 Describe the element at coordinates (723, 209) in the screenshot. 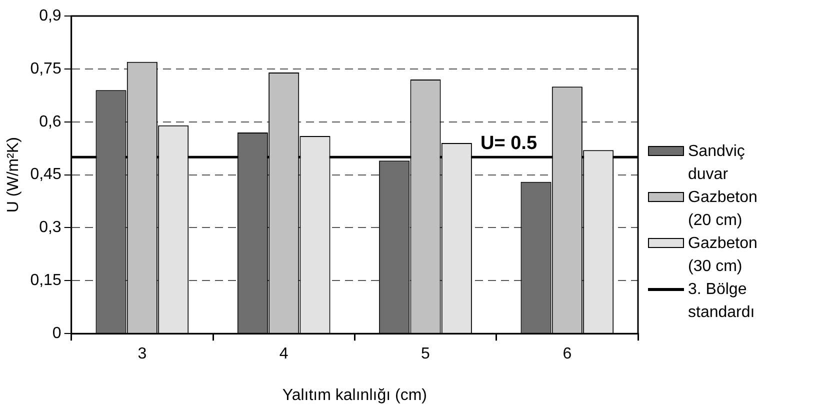

I see `legend-label: Gazbeton (20 cm)` at that location.